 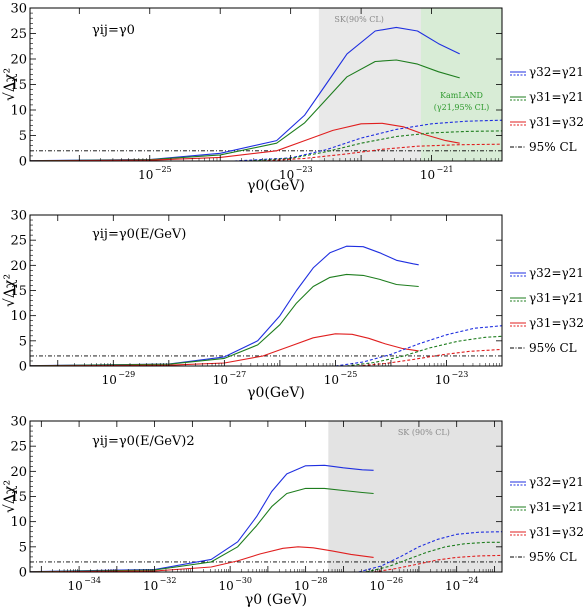 I want to click on panel-title: γij=γ0(E/GeV), so click(x=139, y=234).